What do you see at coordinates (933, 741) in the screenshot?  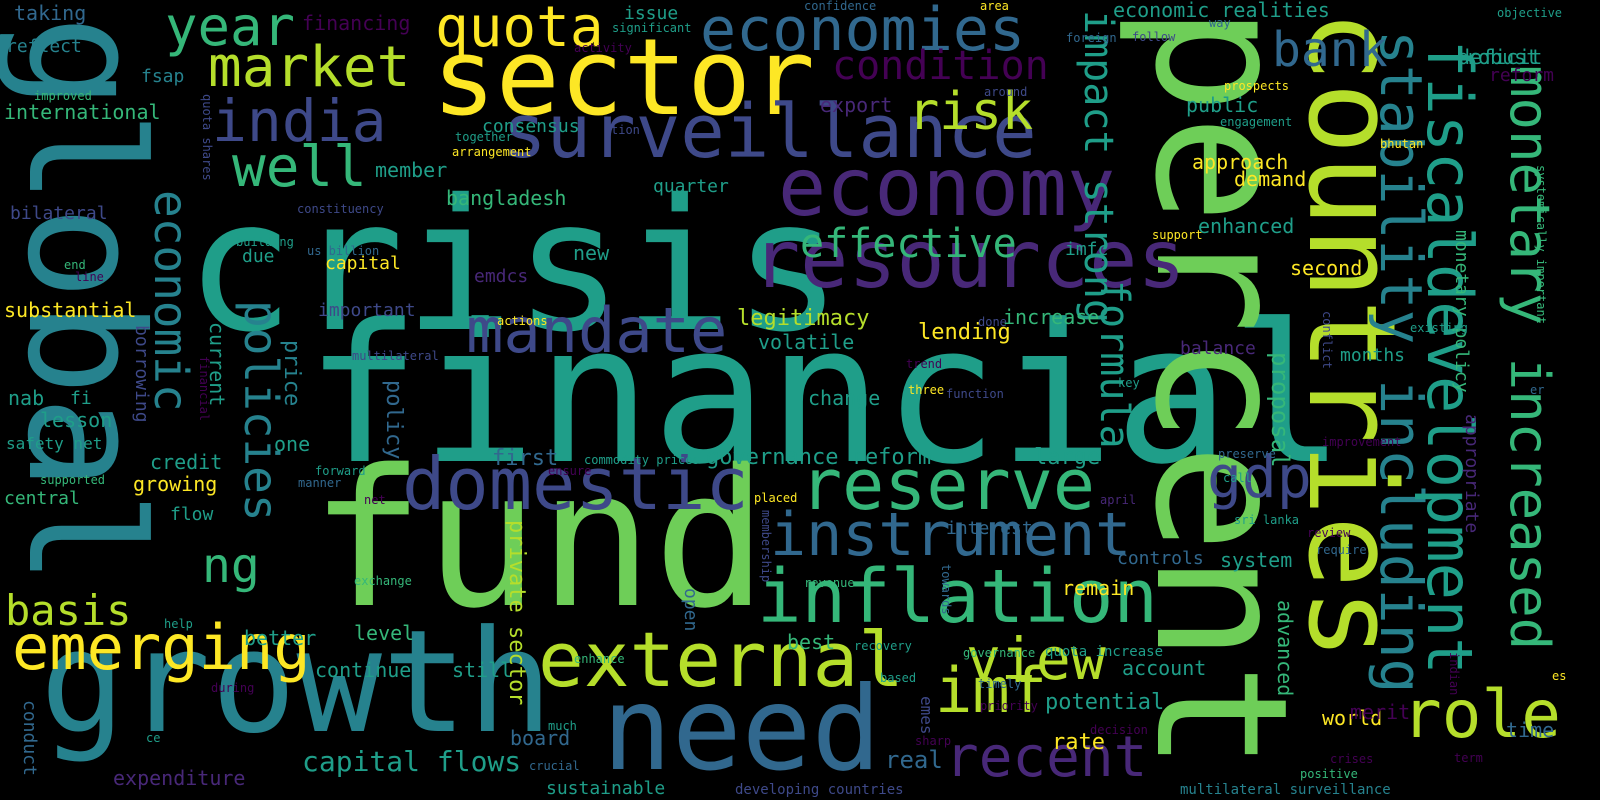 I see `cloud-word: sharp` at bounding box center [933, 741].